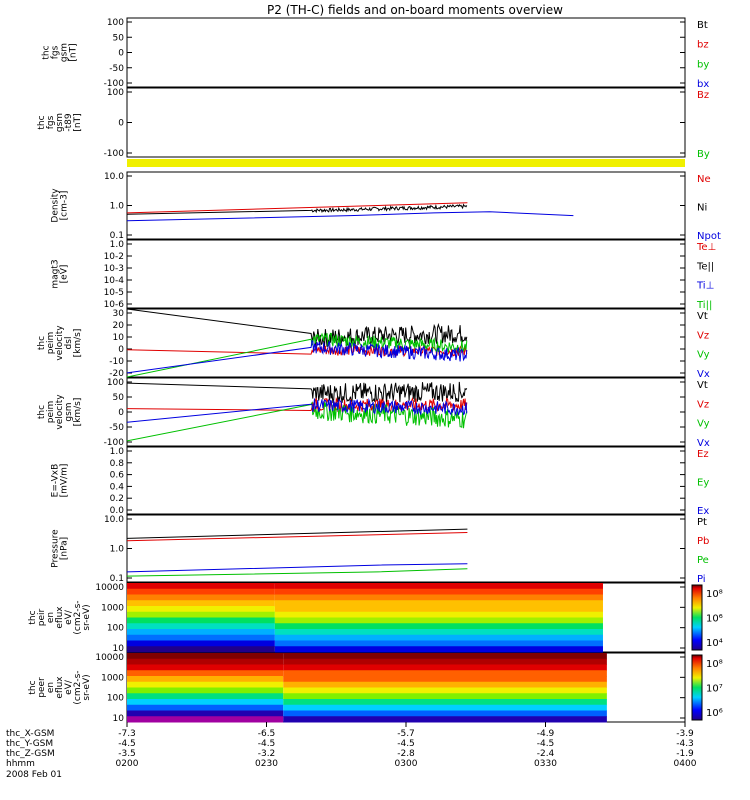 This screenshot has width=750, height=800. Describe the element at coordinates (703, 443) in the screenshot. I see `p6-legend-Vx: Vx` at that location.